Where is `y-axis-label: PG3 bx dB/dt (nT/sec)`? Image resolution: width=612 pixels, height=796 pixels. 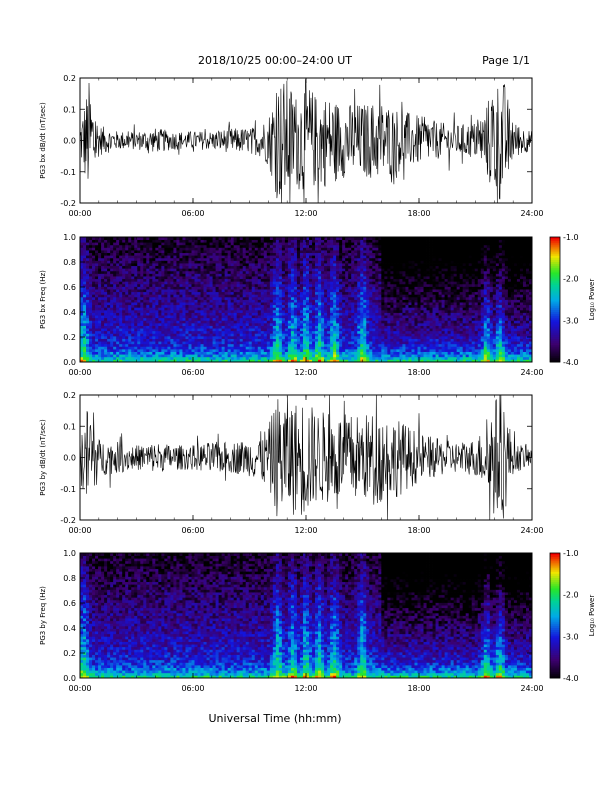 y-axis-label: PG3 bx dB/dt (nT/sec) is located at coordinates (43, 140).